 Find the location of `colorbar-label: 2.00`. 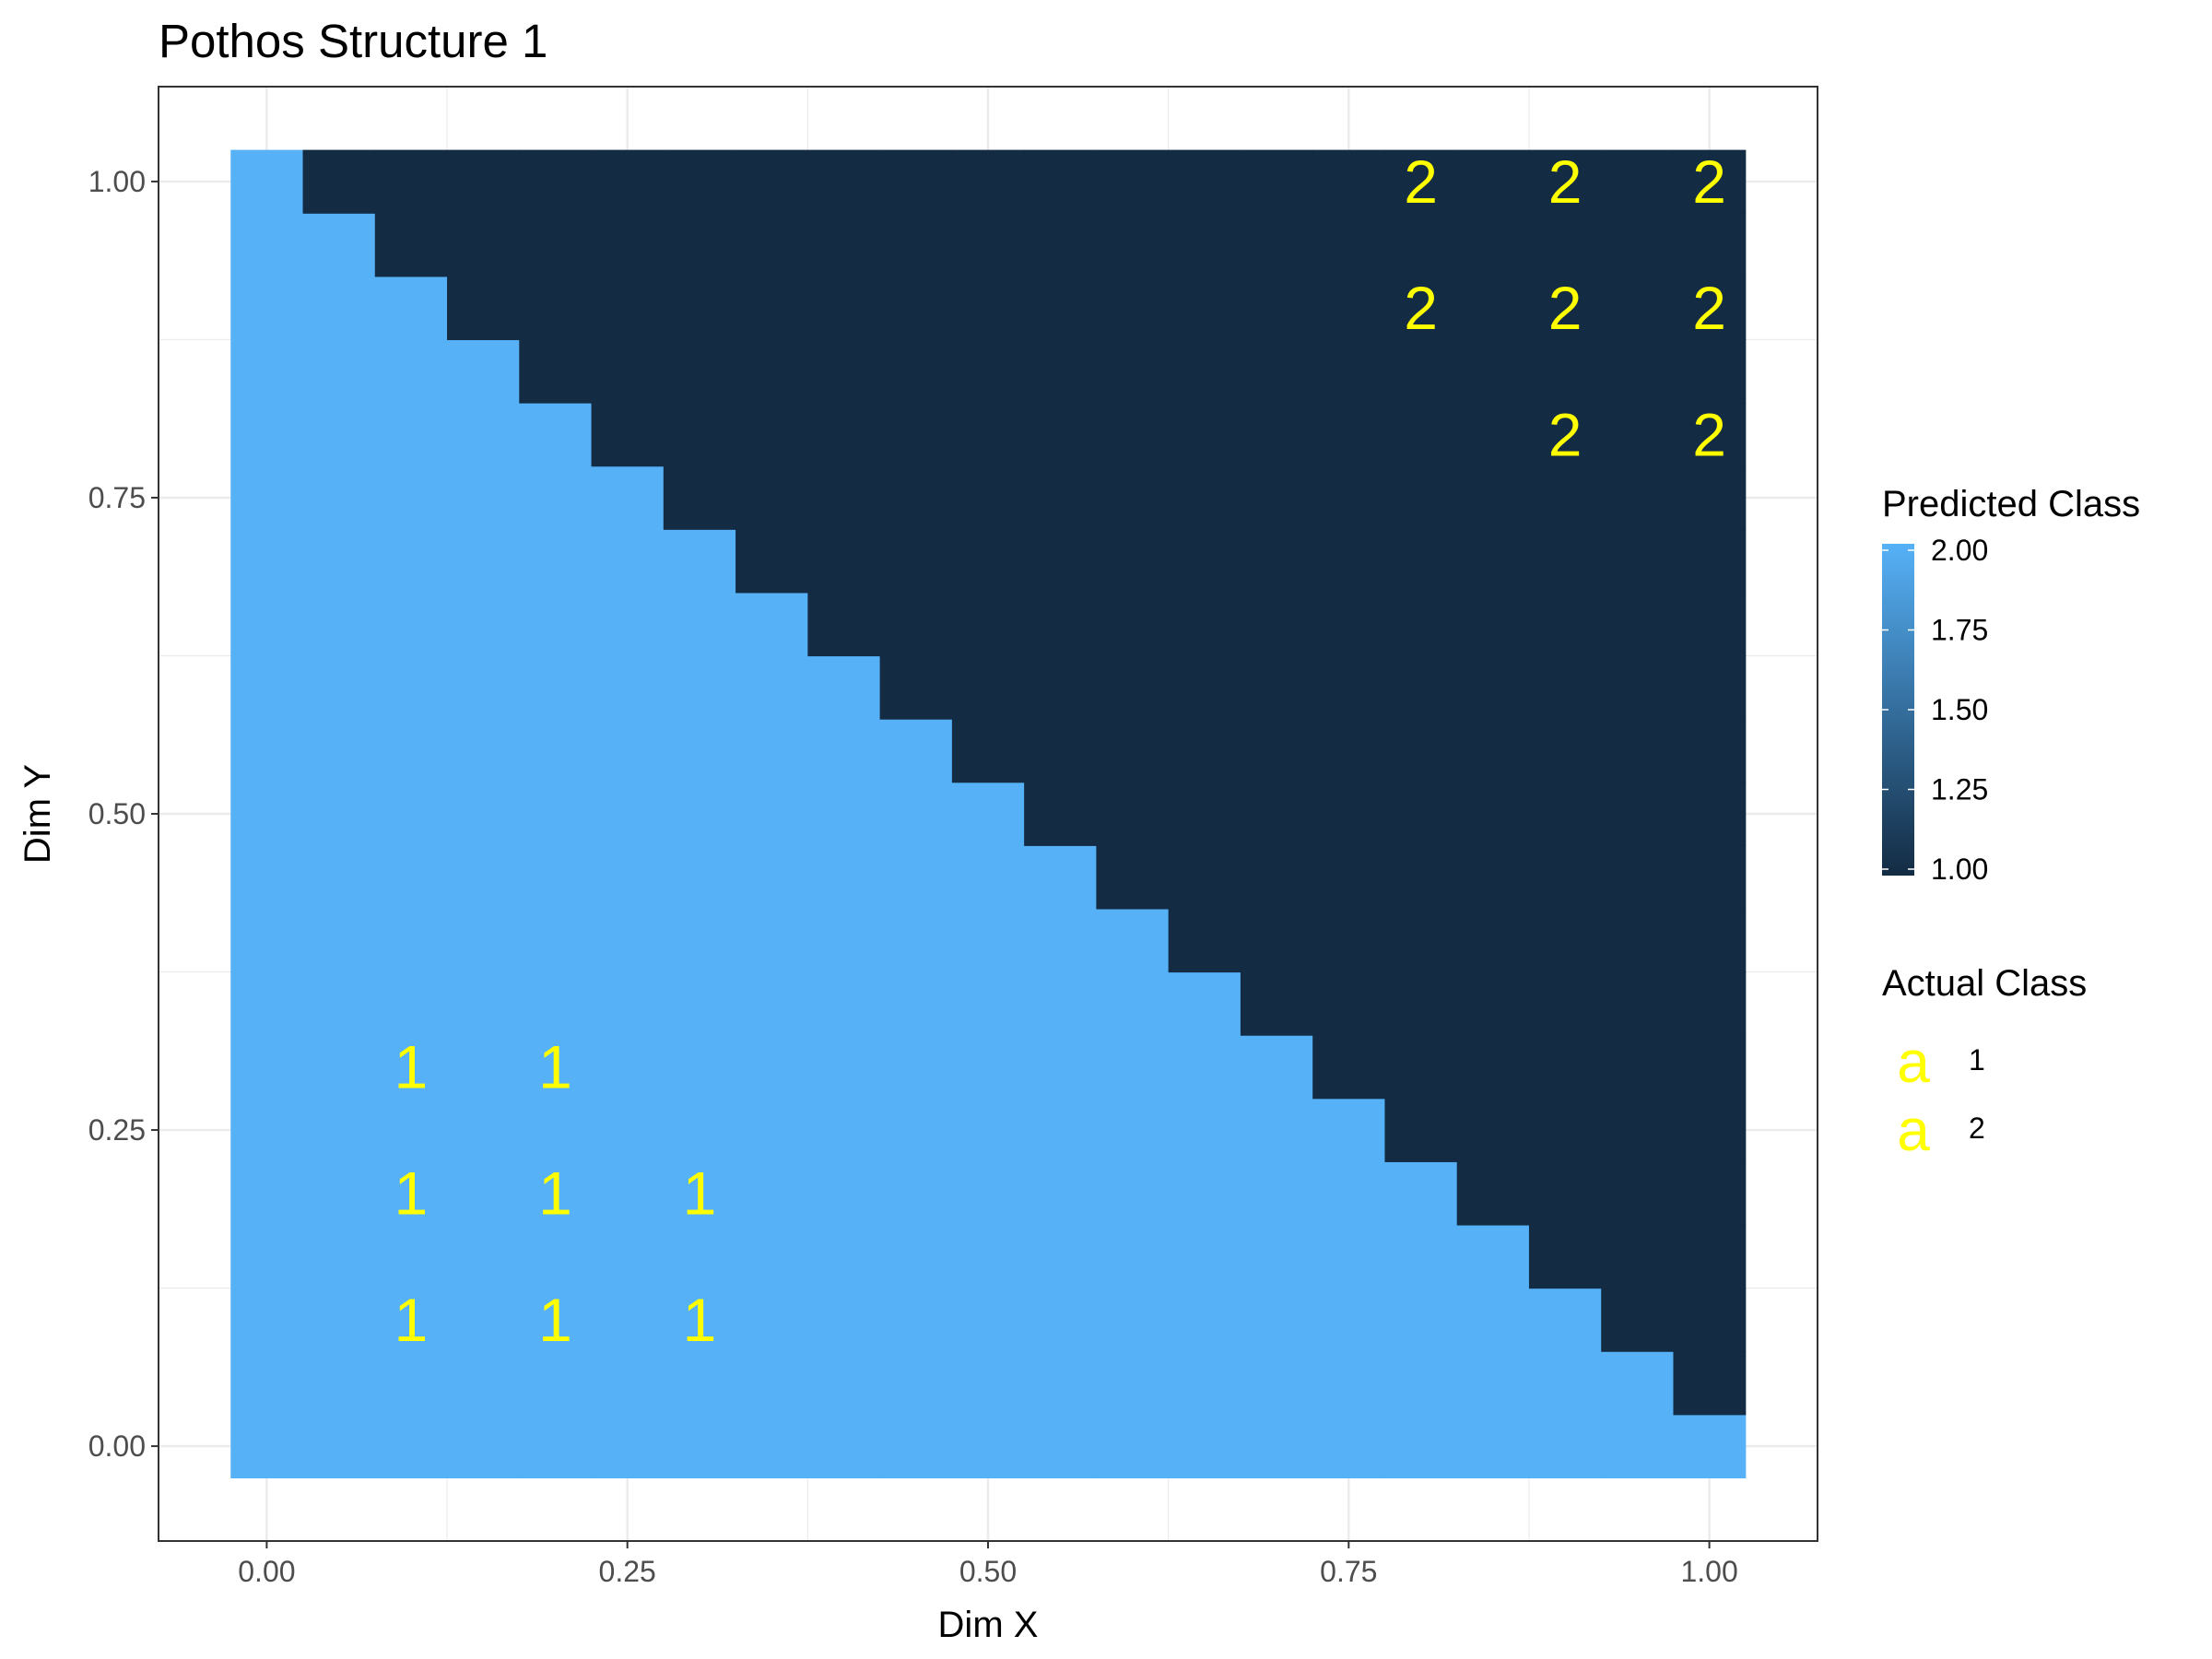

colorbar-label: 2.00 is located at coordinates (1959, 550).